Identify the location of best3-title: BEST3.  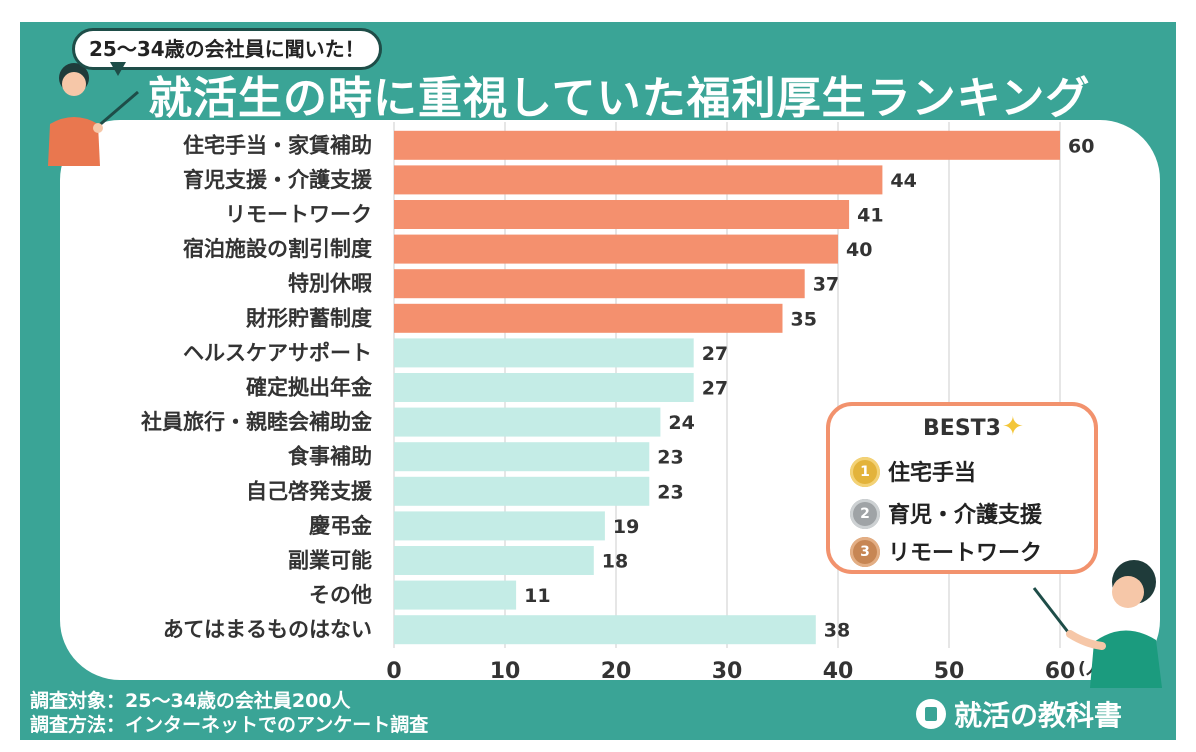
(962, 428).